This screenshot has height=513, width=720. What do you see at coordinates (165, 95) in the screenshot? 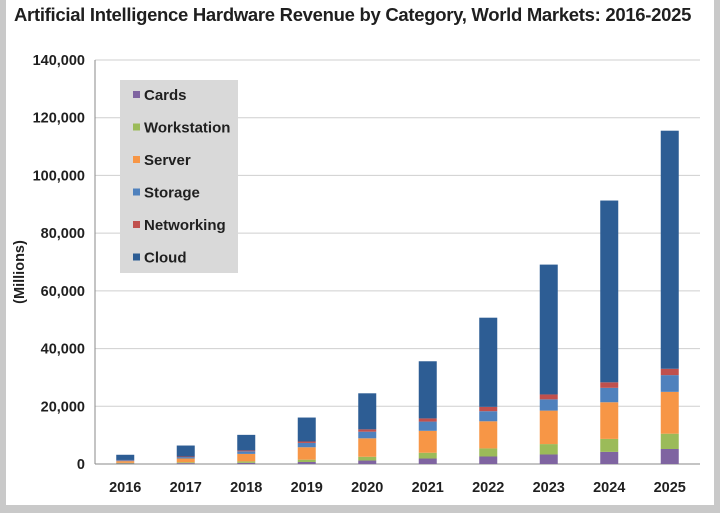
I see `legend-label: Cards` at bounding box center [165, 95].